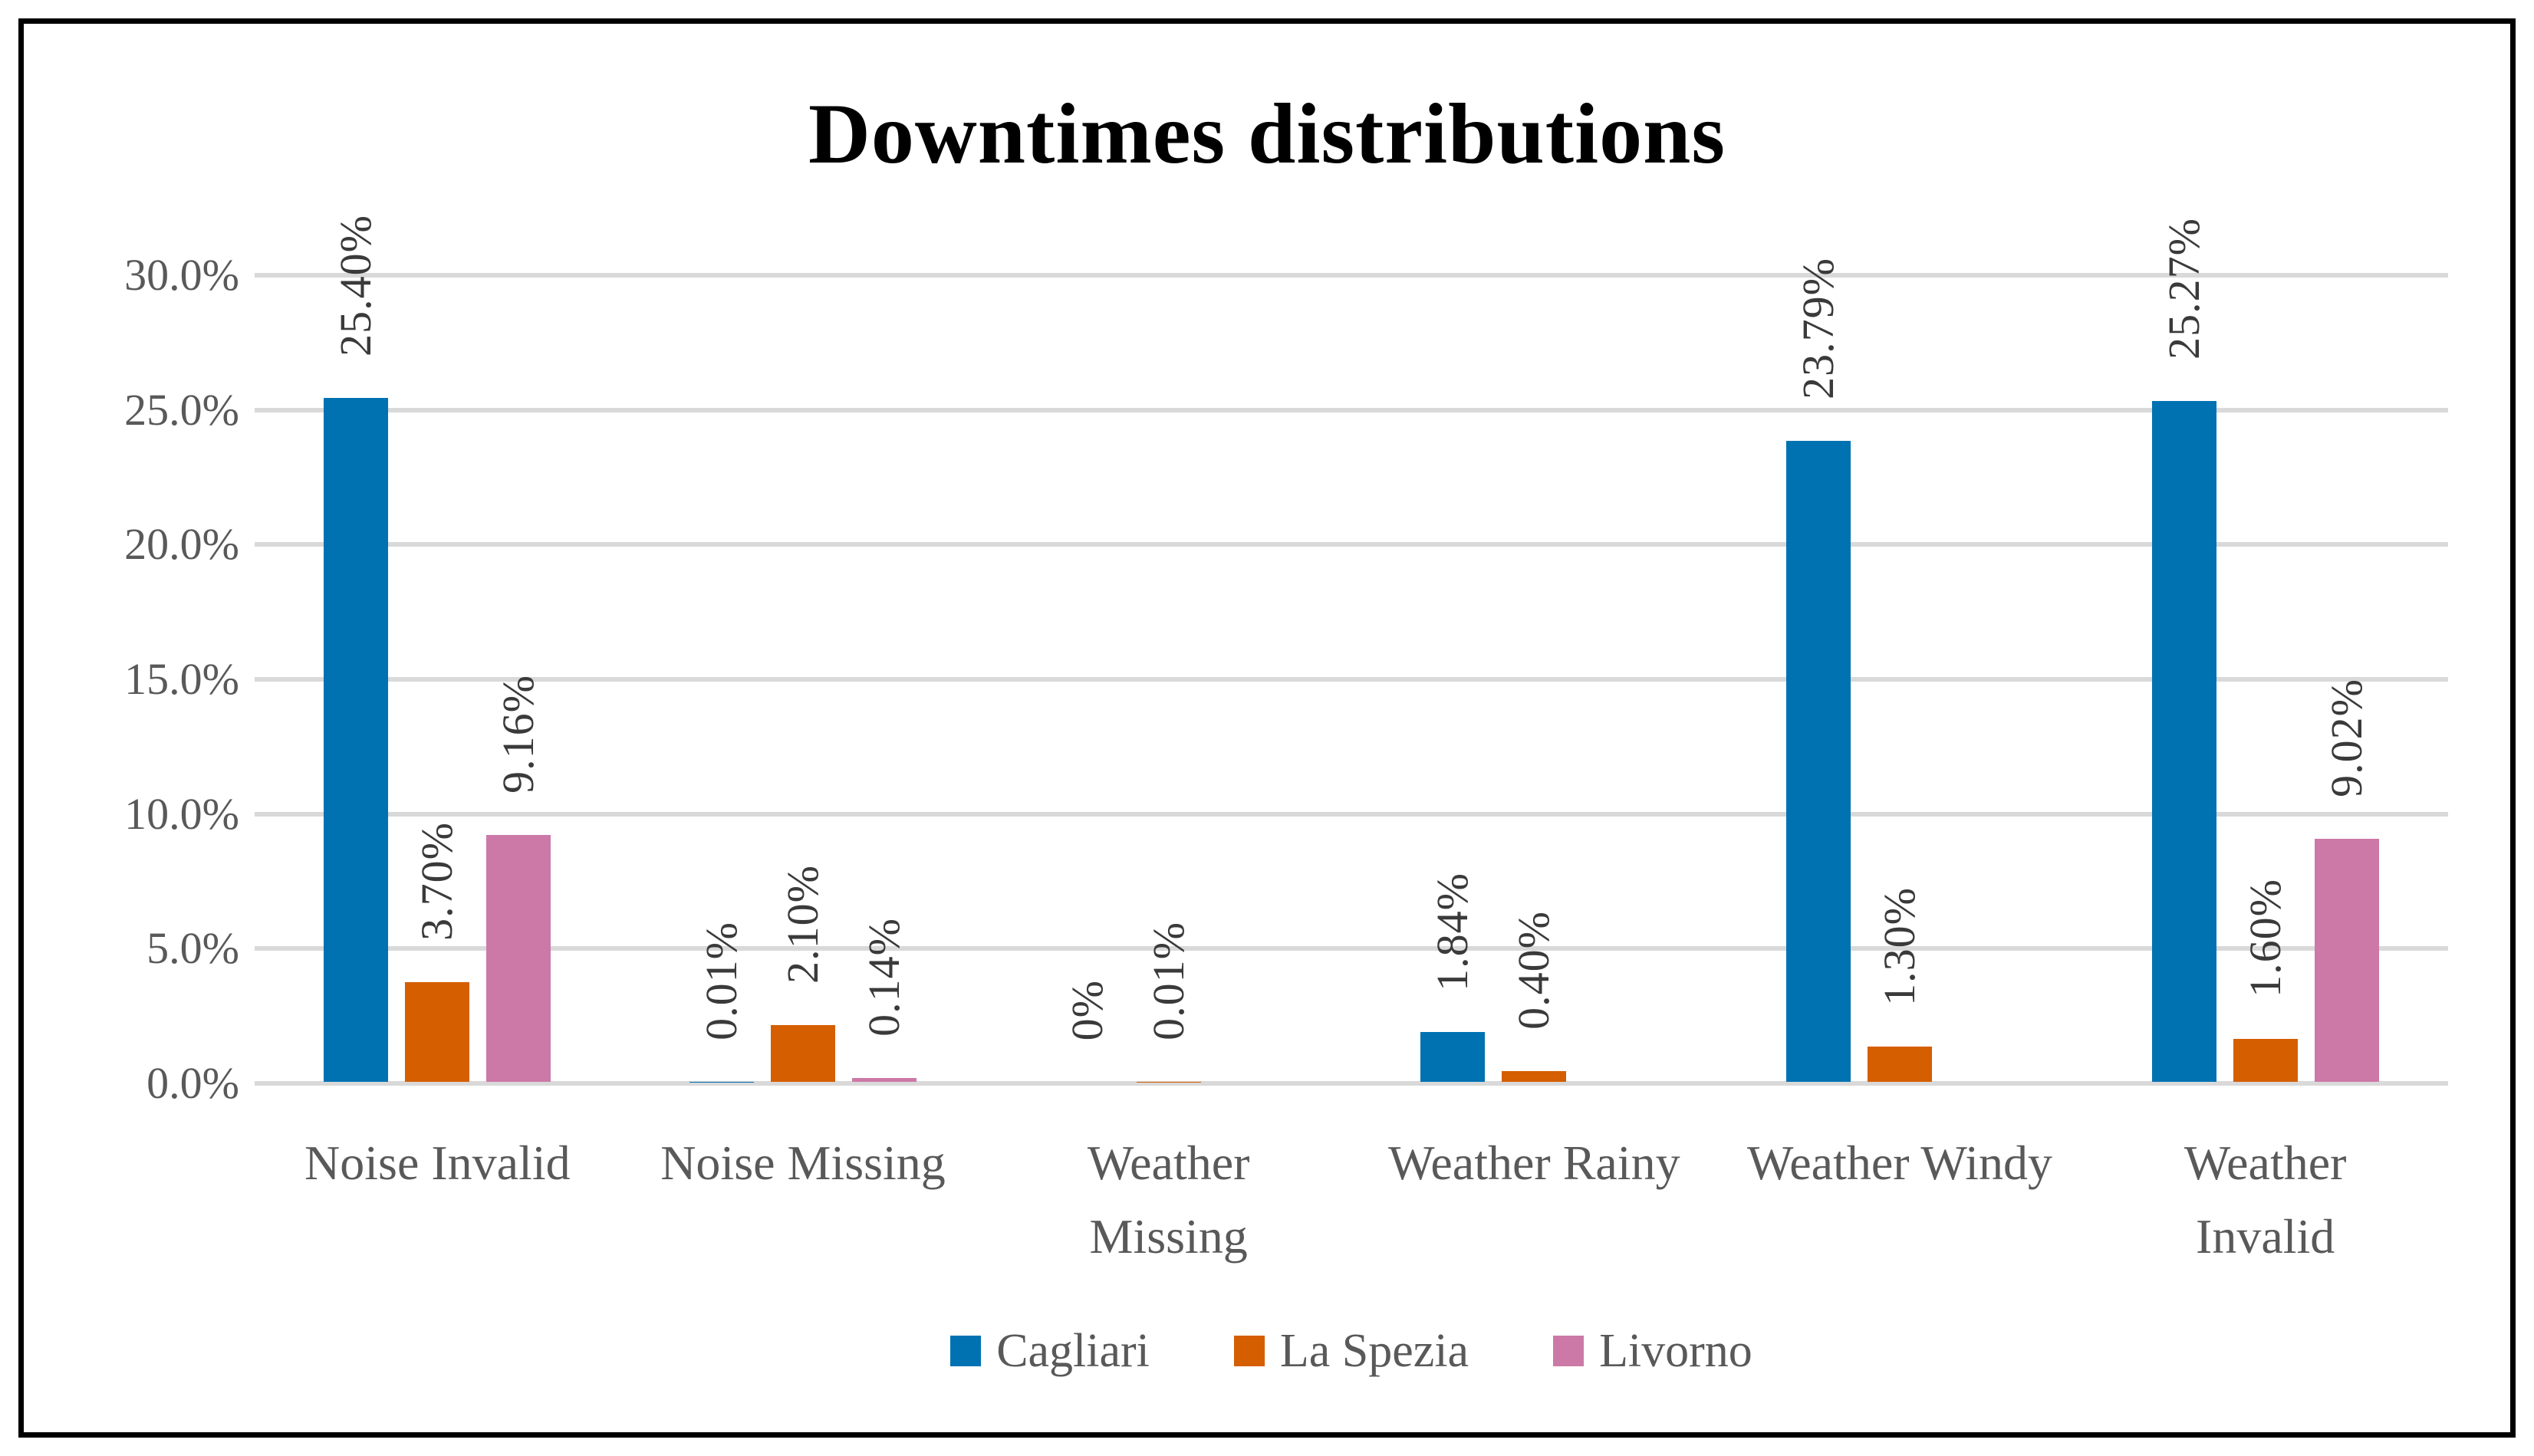  What do you see at coordinates (1534, 1076) in the screenshot?
I see `bar-la-spezia-weather-rainy` at bounding box center [1534, 1076].